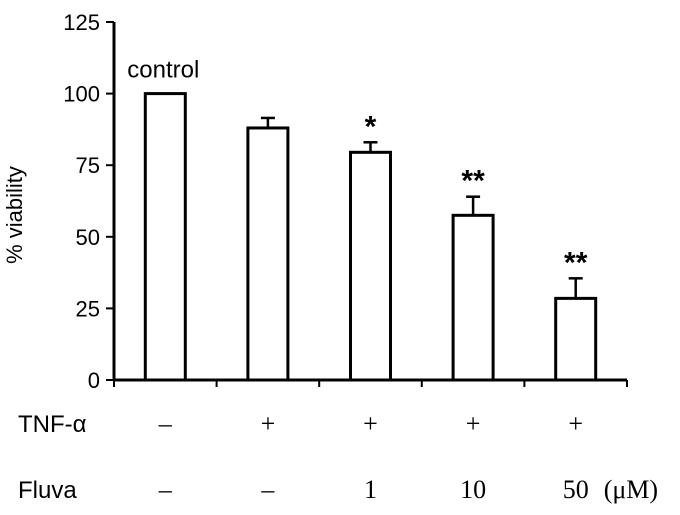 This screenshot has height=515, width=680. Describe the element at coordinates (88, 237) in the screenshot. I see `y-tick-label: 50` at that location.